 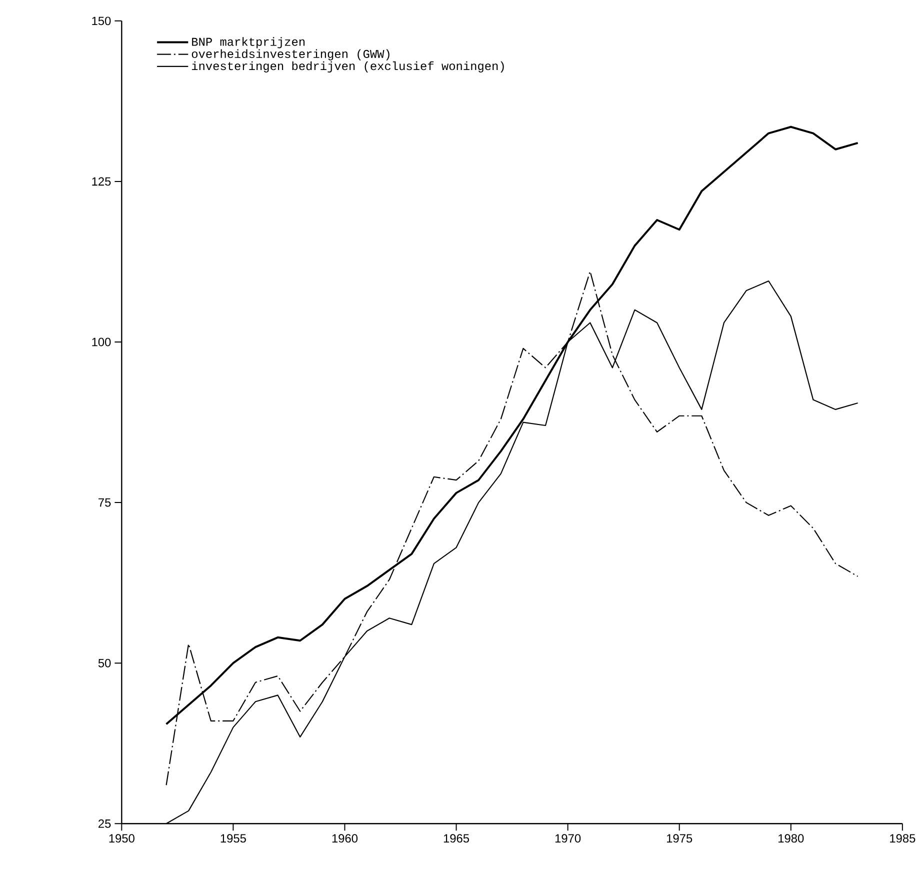 I want to click on legend-label: BNP marktprijzen, so click(x=248, y=42).